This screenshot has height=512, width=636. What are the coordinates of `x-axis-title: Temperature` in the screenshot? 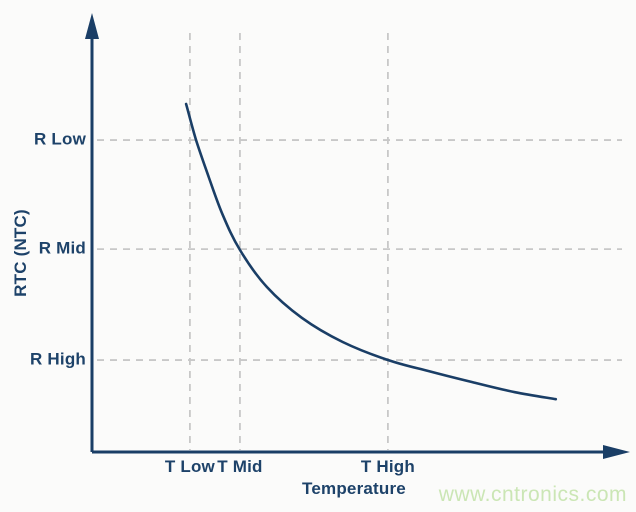 It's located at (354, 488).